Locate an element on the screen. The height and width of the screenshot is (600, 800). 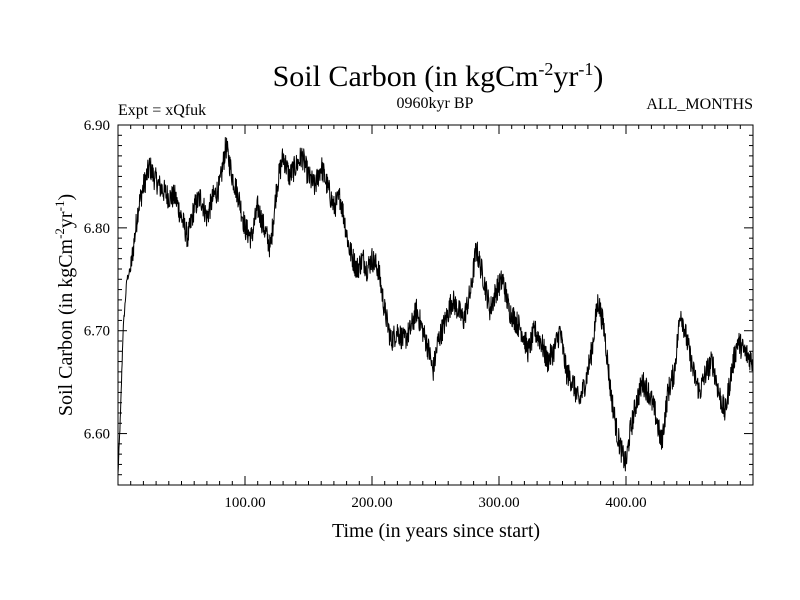
y-tick-label: 6.80 is located at coordinates (97, 229).